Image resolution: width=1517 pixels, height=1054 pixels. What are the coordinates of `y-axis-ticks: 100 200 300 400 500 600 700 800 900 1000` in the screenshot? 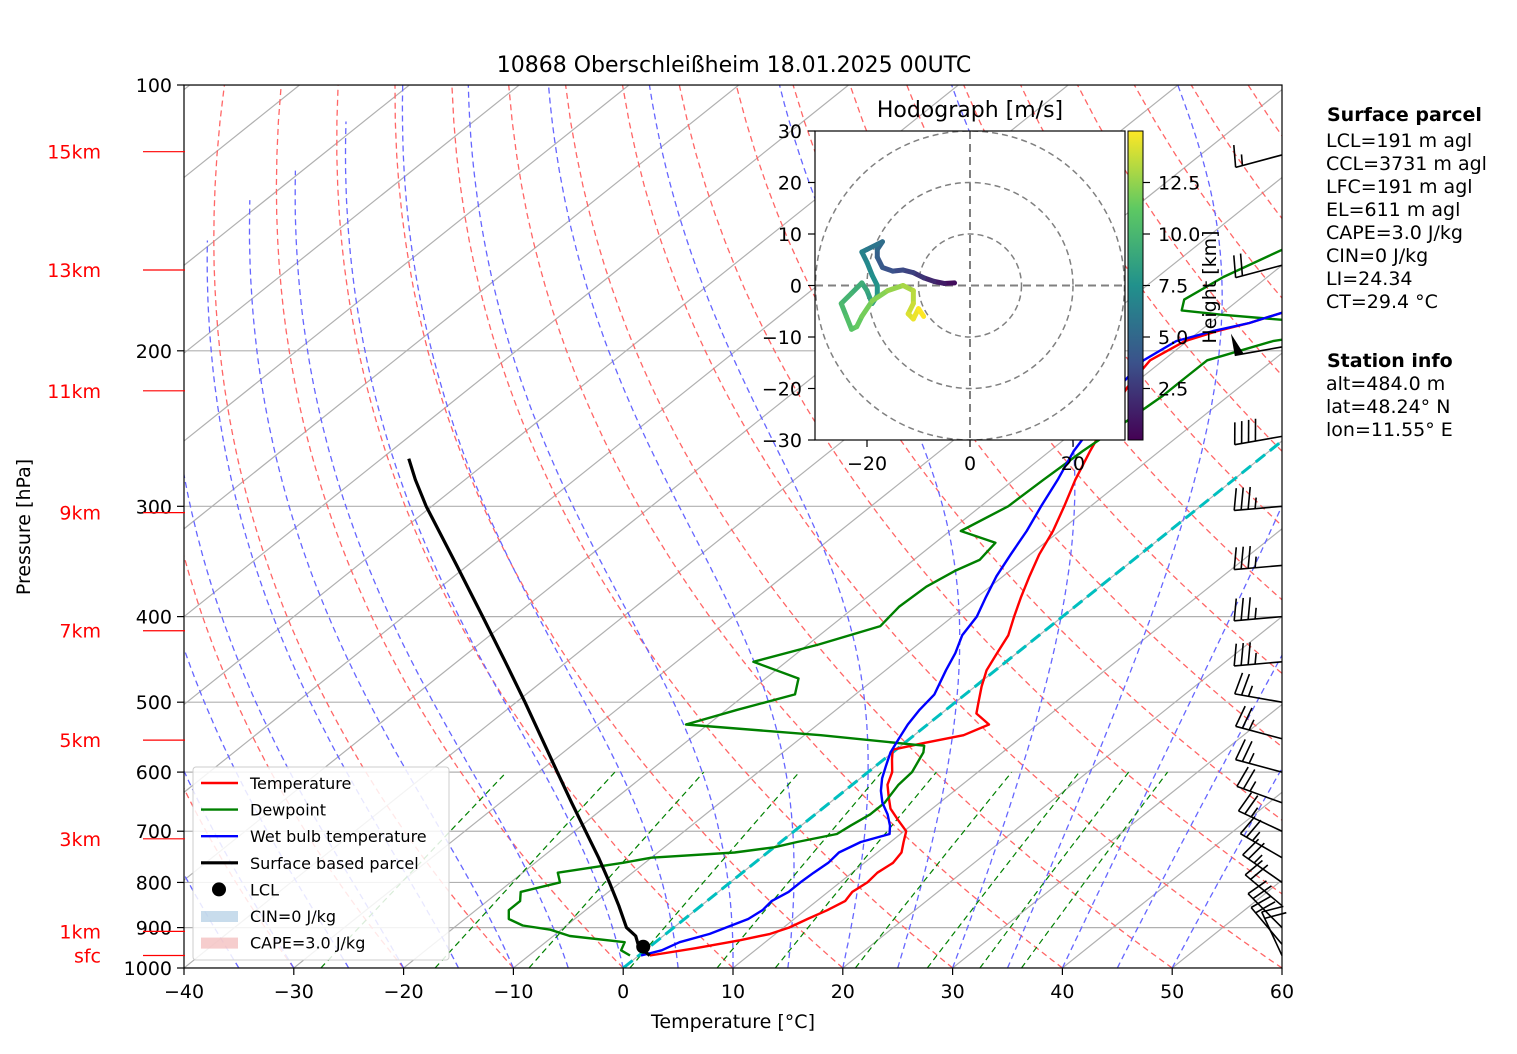 It's located at (154, 527).